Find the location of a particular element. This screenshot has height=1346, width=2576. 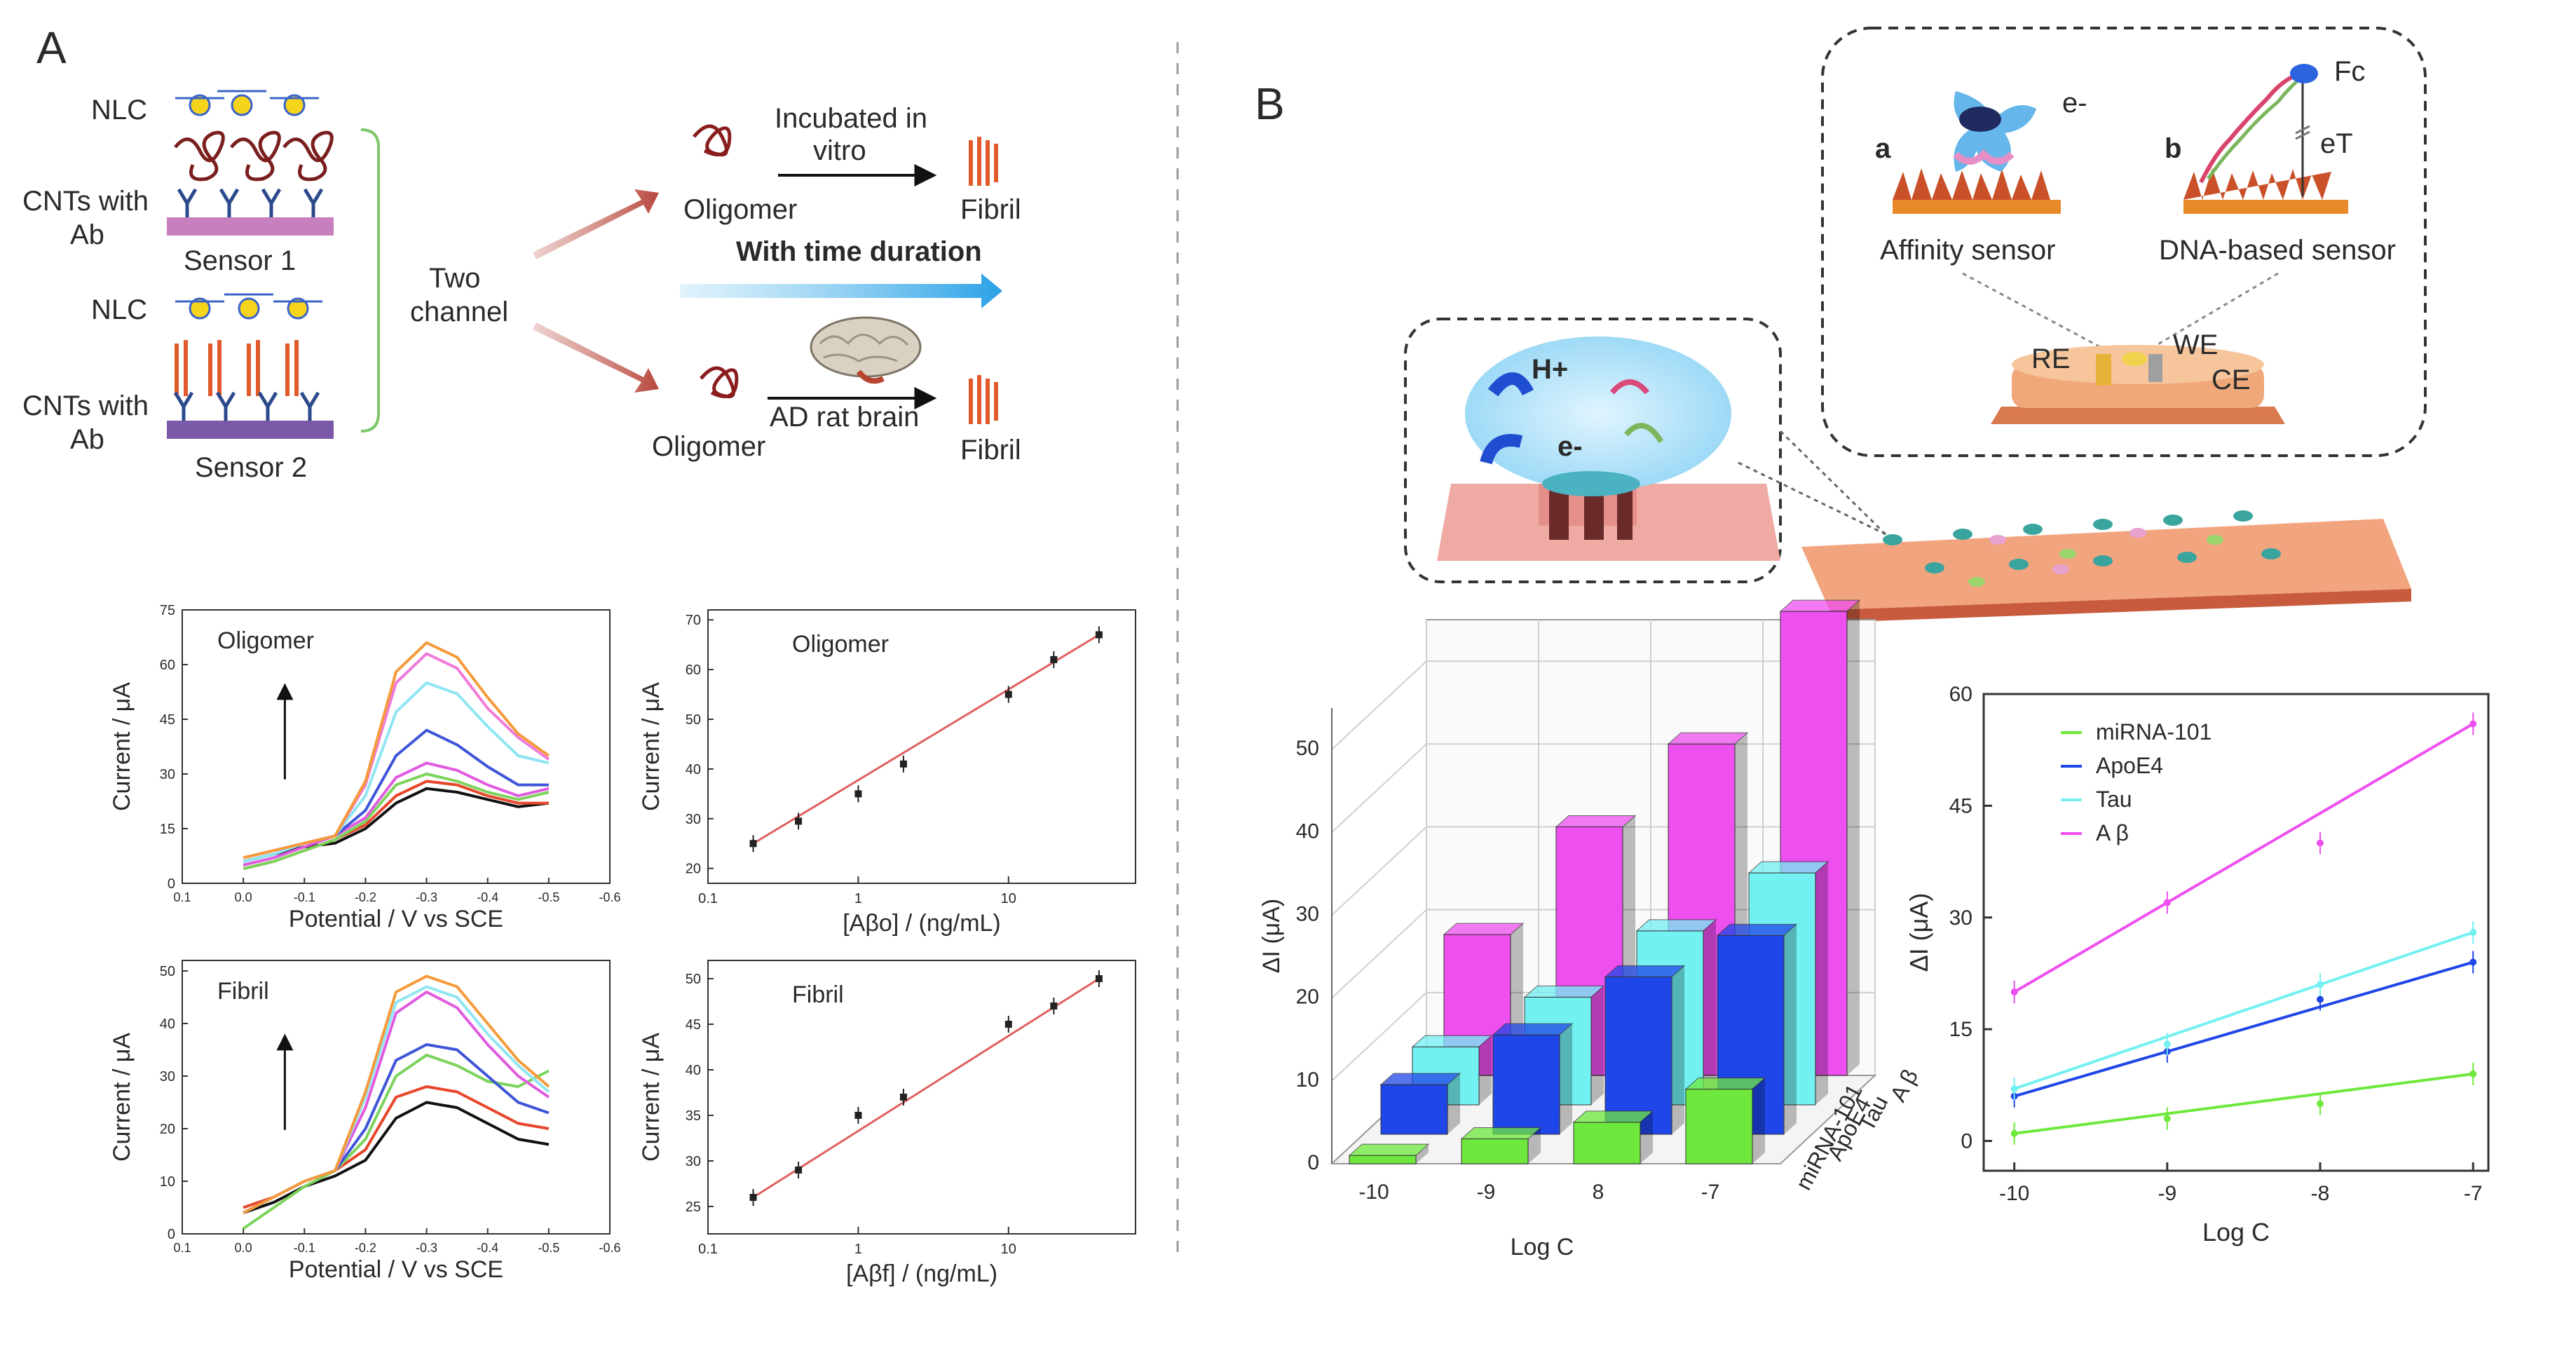

x-tick-label: -0.1 is located at coordinates (304, 1248).